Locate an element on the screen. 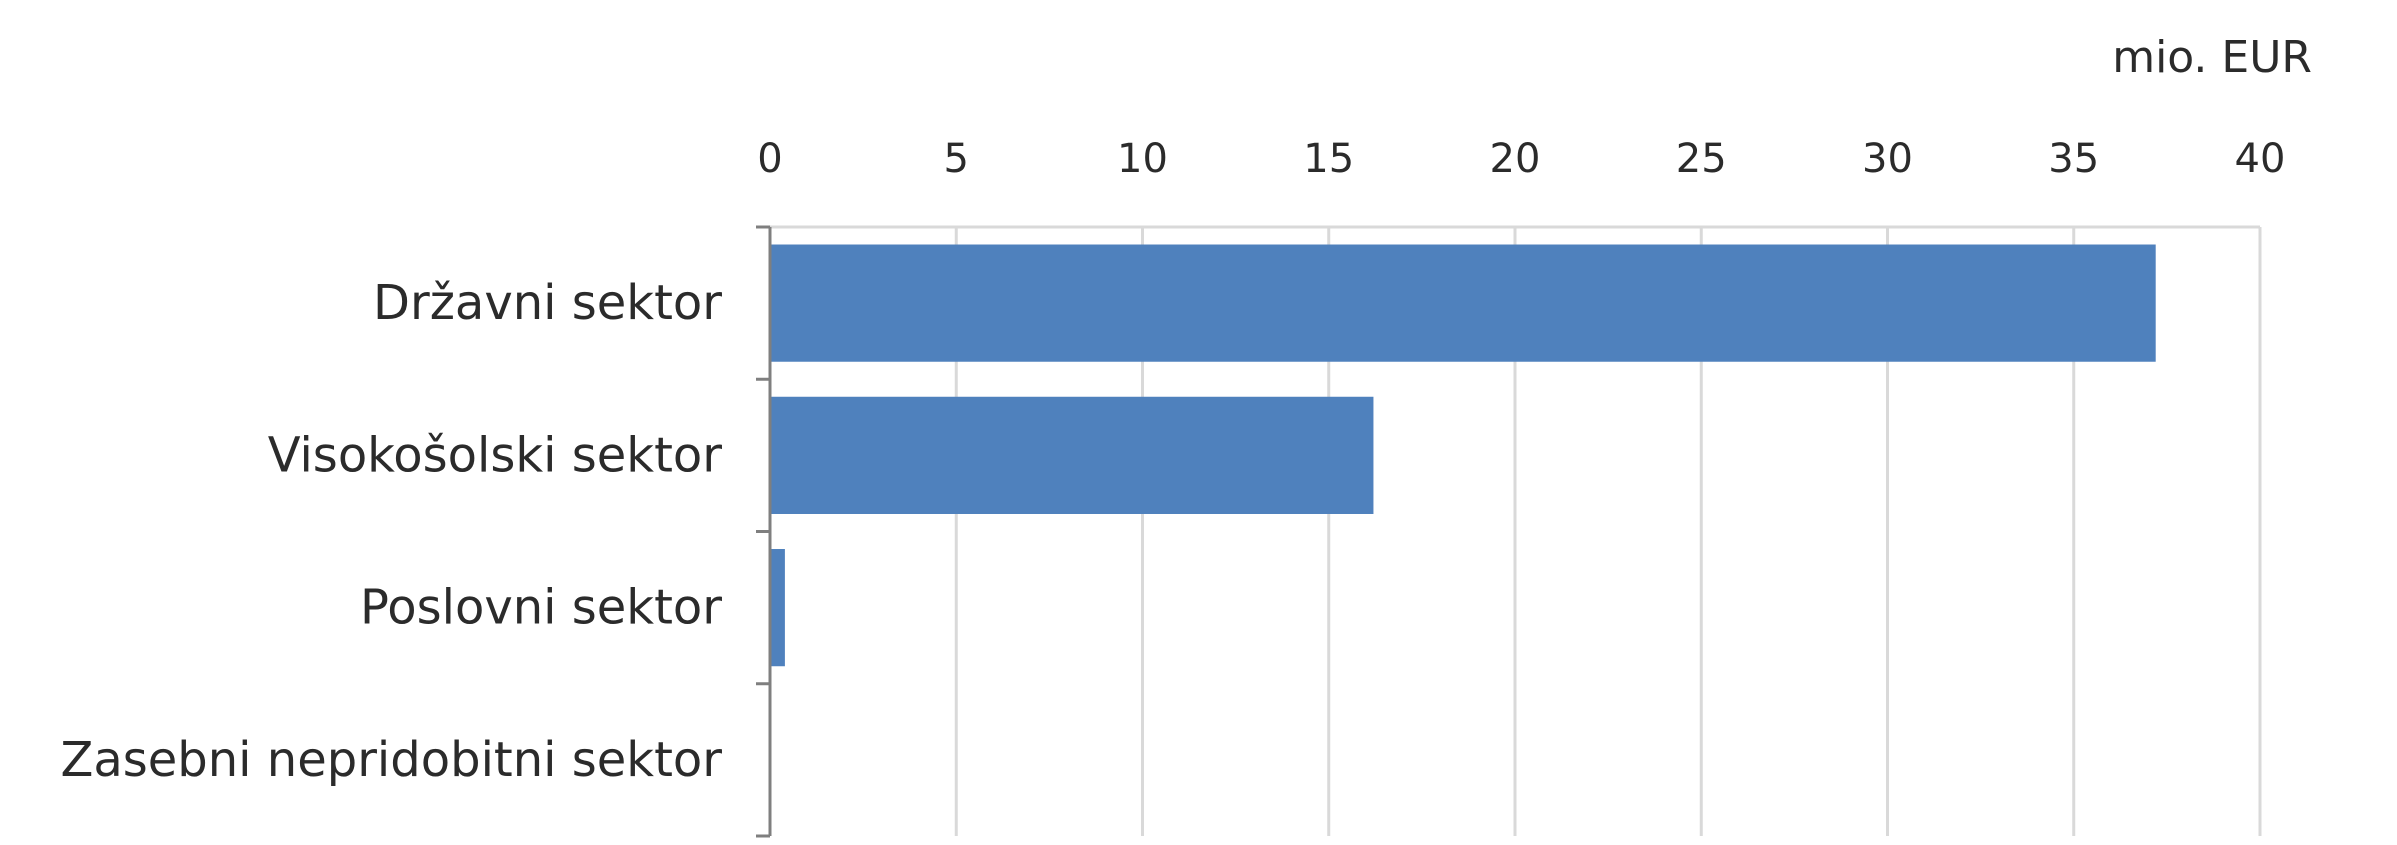  x-tick-label: 0 is located at coordinates (769, 159).